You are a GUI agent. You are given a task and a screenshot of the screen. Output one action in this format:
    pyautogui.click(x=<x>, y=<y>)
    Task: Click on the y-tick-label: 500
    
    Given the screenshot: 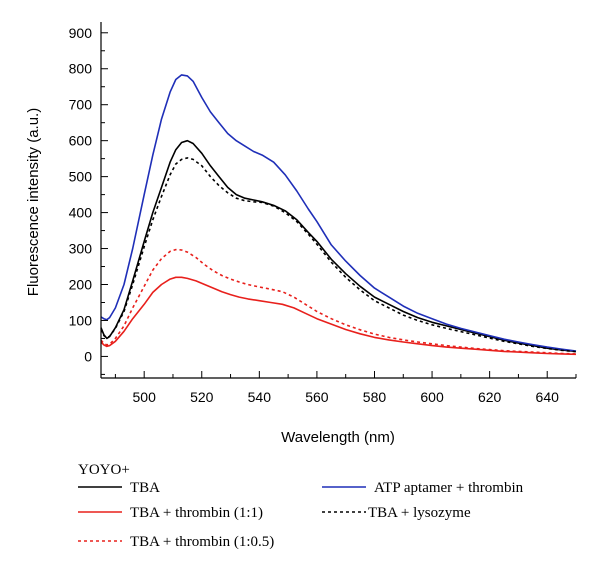 What is the action you would take?
    pyautogui.click(x=81, y=177)
    